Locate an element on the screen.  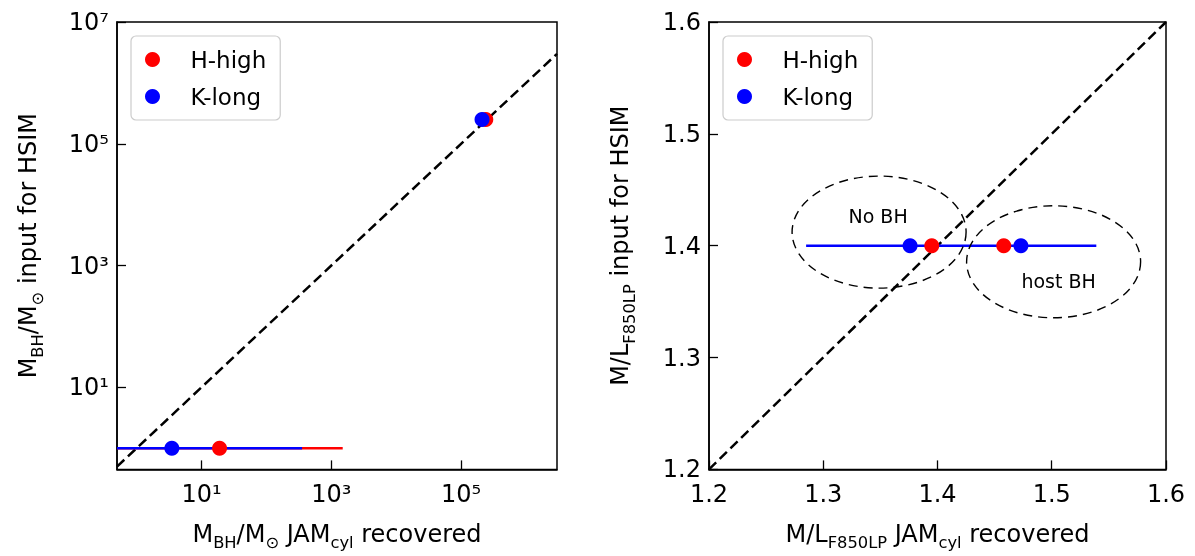
x-tick-label: 10¹ is located at coordinates (201, 494).